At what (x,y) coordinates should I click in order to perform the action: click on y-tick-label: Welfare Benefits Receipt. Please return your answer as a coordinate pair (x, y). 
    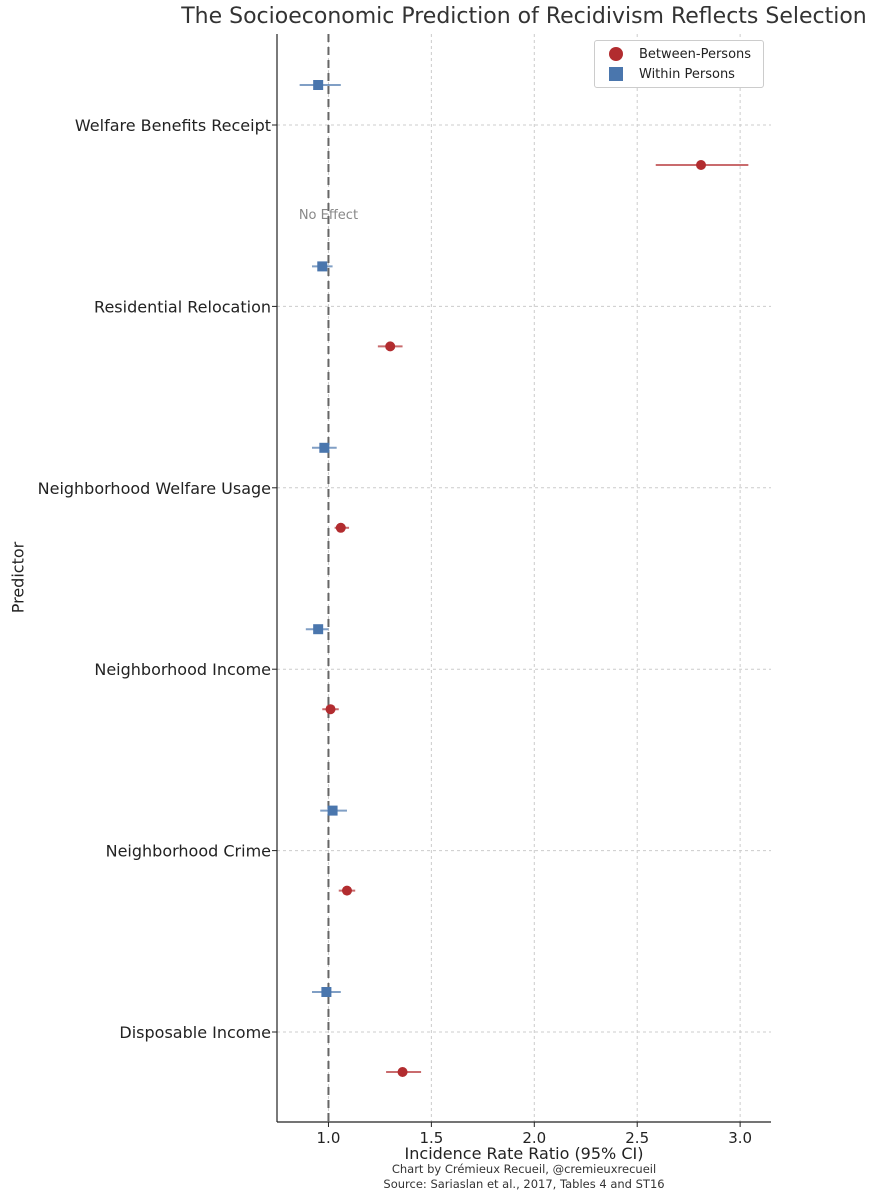
    Looking at the image, I should click on (173, 125).